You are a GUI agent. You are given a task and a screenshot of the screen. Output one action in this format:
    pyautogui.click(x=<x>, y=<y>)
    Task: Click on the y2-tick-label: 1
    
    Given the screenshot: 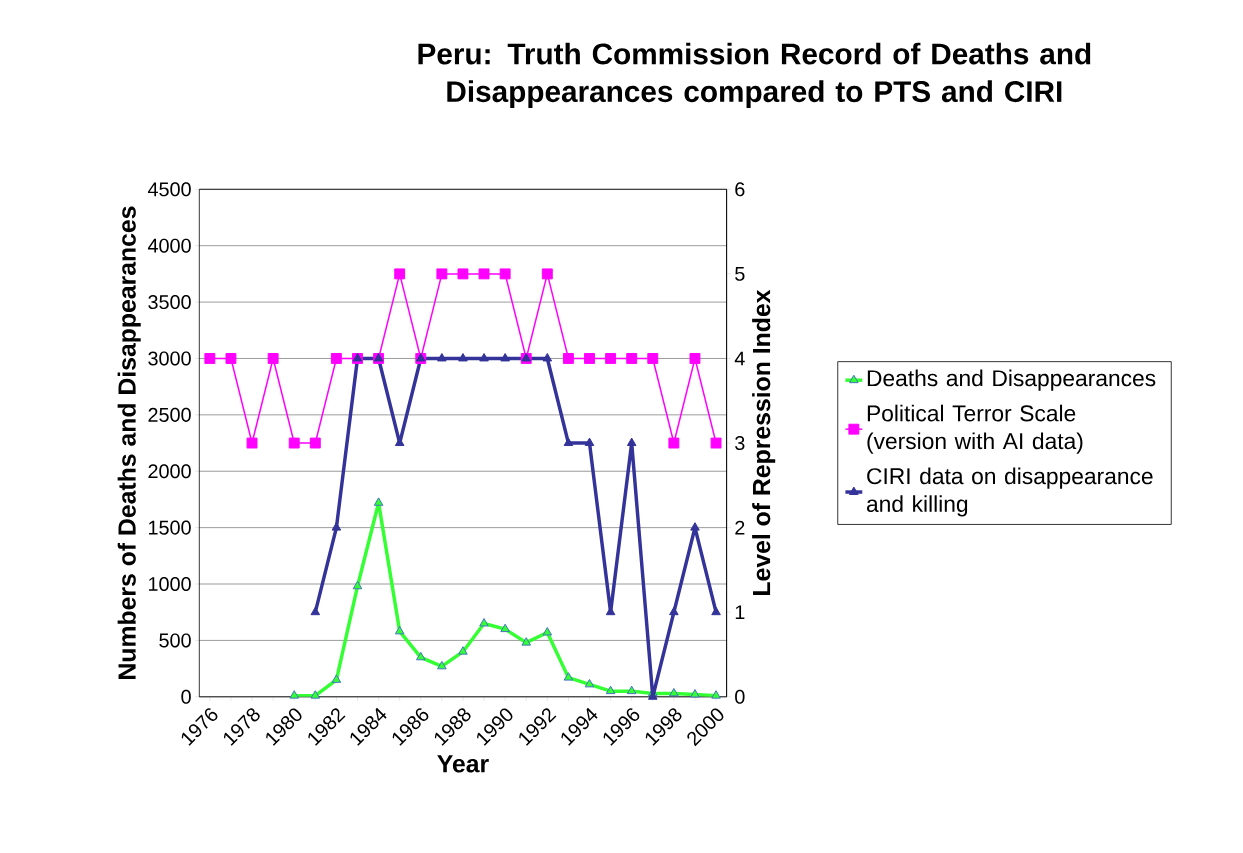 What is the action you would take?
    pyautogui.click(x=740, y=612)
    